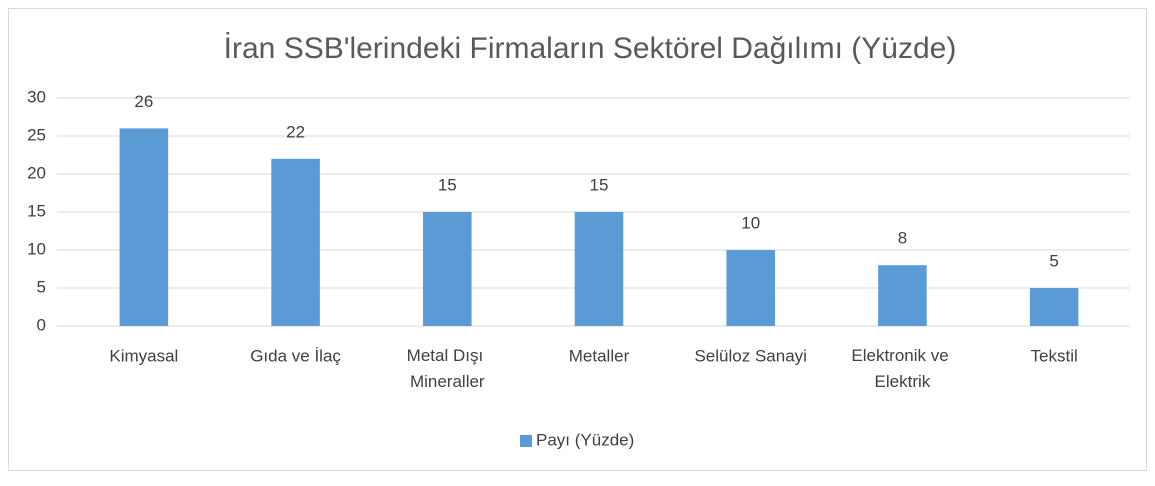 The height and width of the screenshot is (486, 1155). Describe the element at coordinates (526, 441) in the screenshot. I see `legend-swatch` at that location.